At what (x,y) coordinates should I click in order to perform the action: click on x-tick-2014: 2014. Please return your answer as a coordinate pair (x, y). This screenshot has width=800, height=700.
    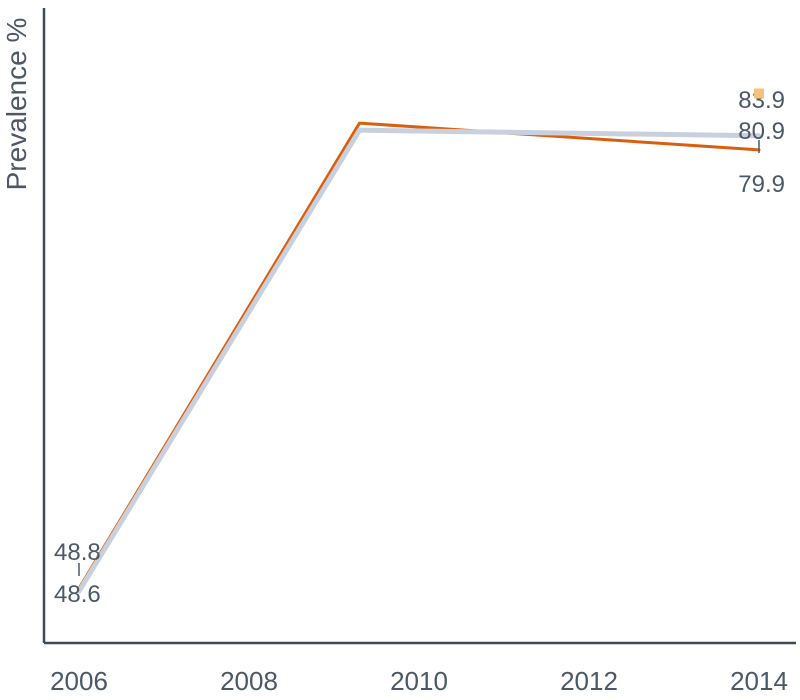
    Looking at the image, I should click on (759, 681).